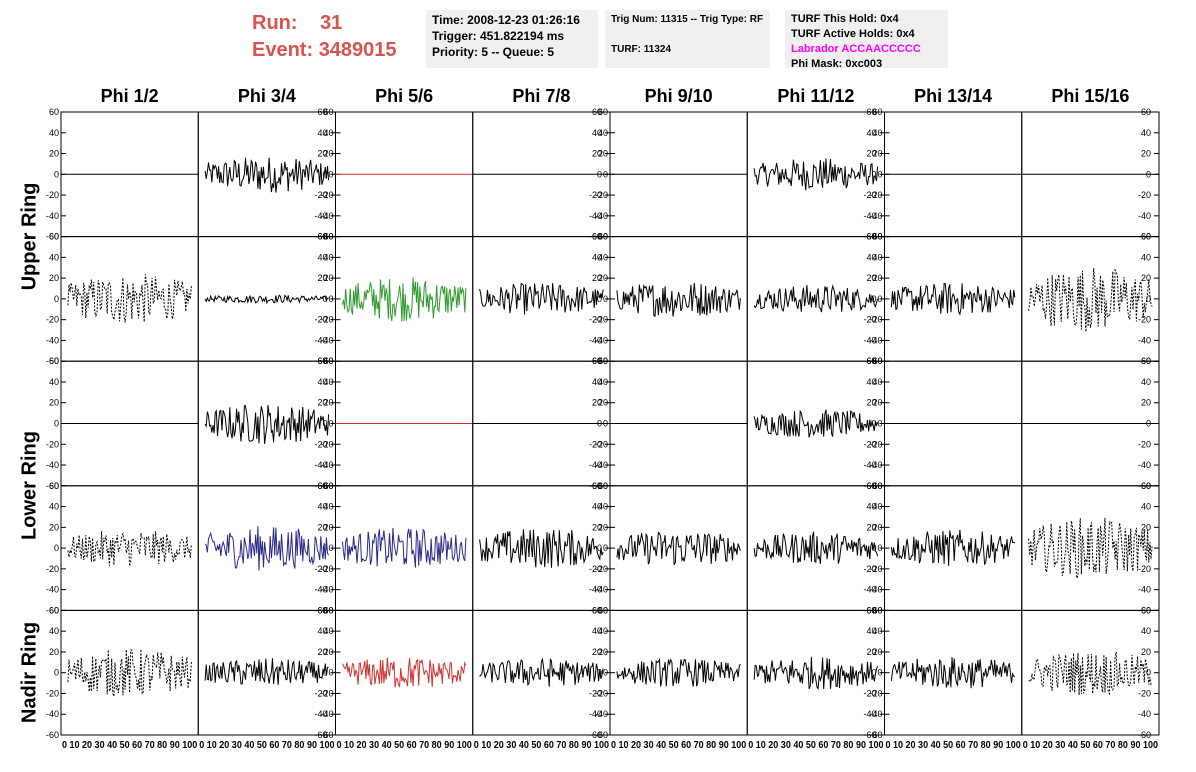  I want to click on run-event-box: Run: 31 Event: 3489015, so click(337, 38).